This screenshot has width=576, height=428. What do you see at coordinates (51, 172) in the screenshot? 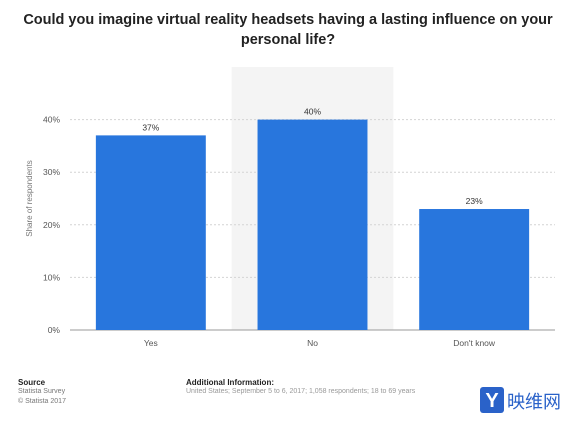
I see `y-tick-label: 30%` at bounding box center [51, 172].